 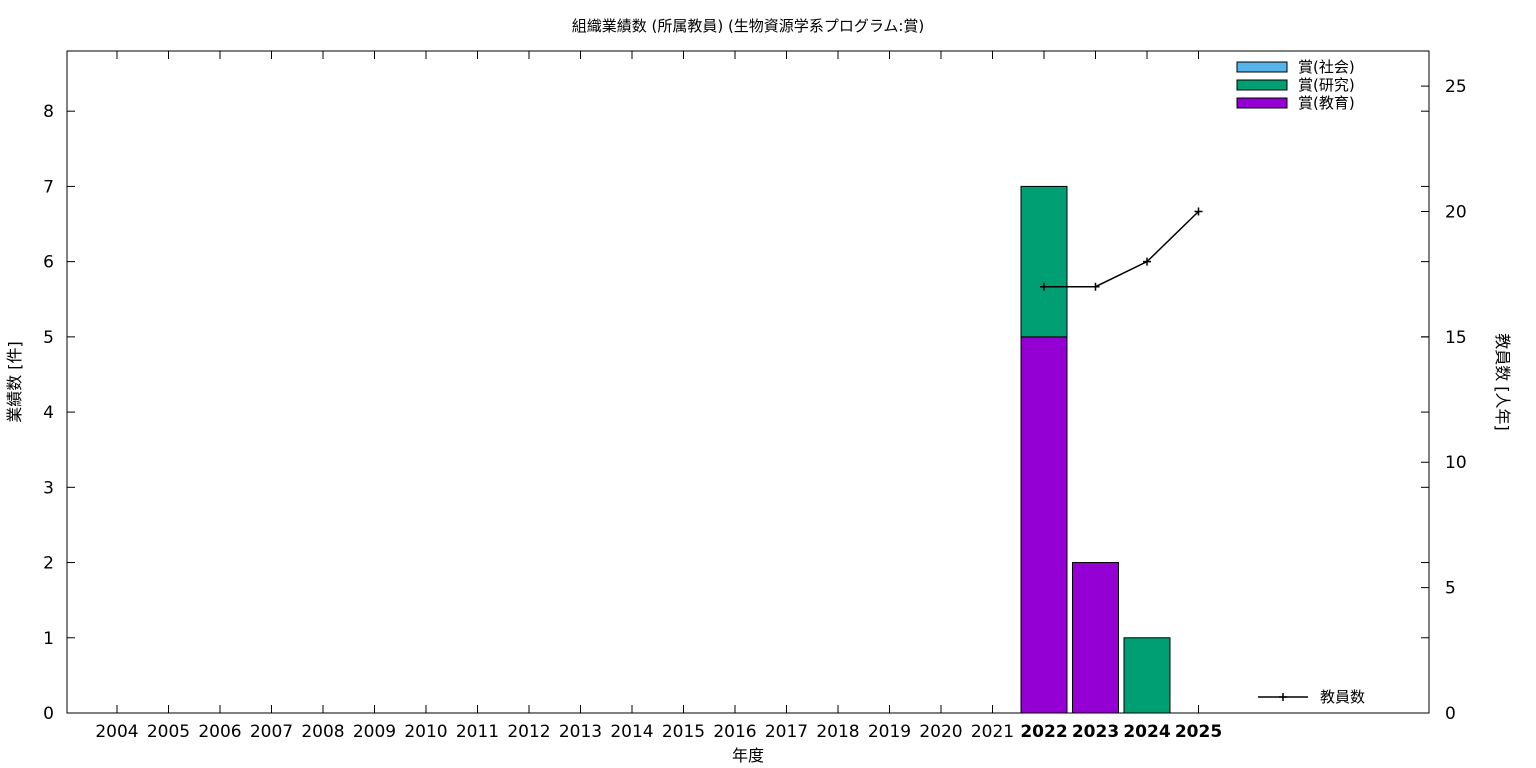 What do you see at coordinates (1283, 697) in the screenshot?
I see `legend-line-marker` at bounding box center [1283, 697].